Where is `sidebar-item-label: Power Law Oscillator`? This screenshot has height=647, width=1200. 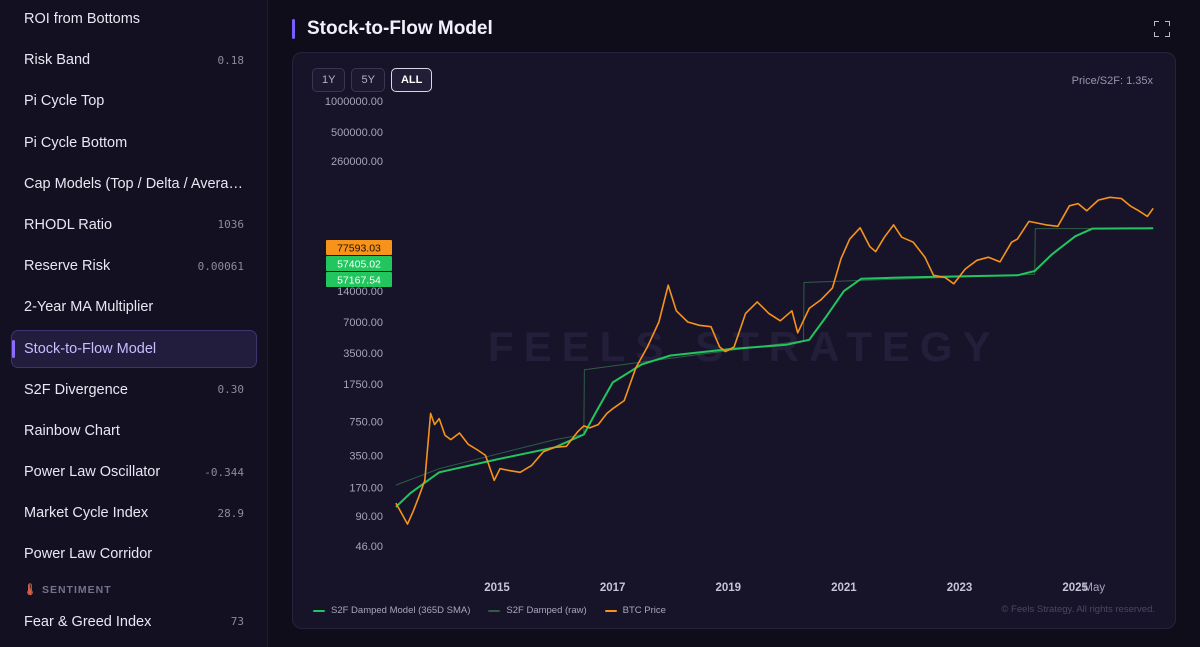 sidebar-item-label: Power Law Oscillator is located at coordinates (92, 472).